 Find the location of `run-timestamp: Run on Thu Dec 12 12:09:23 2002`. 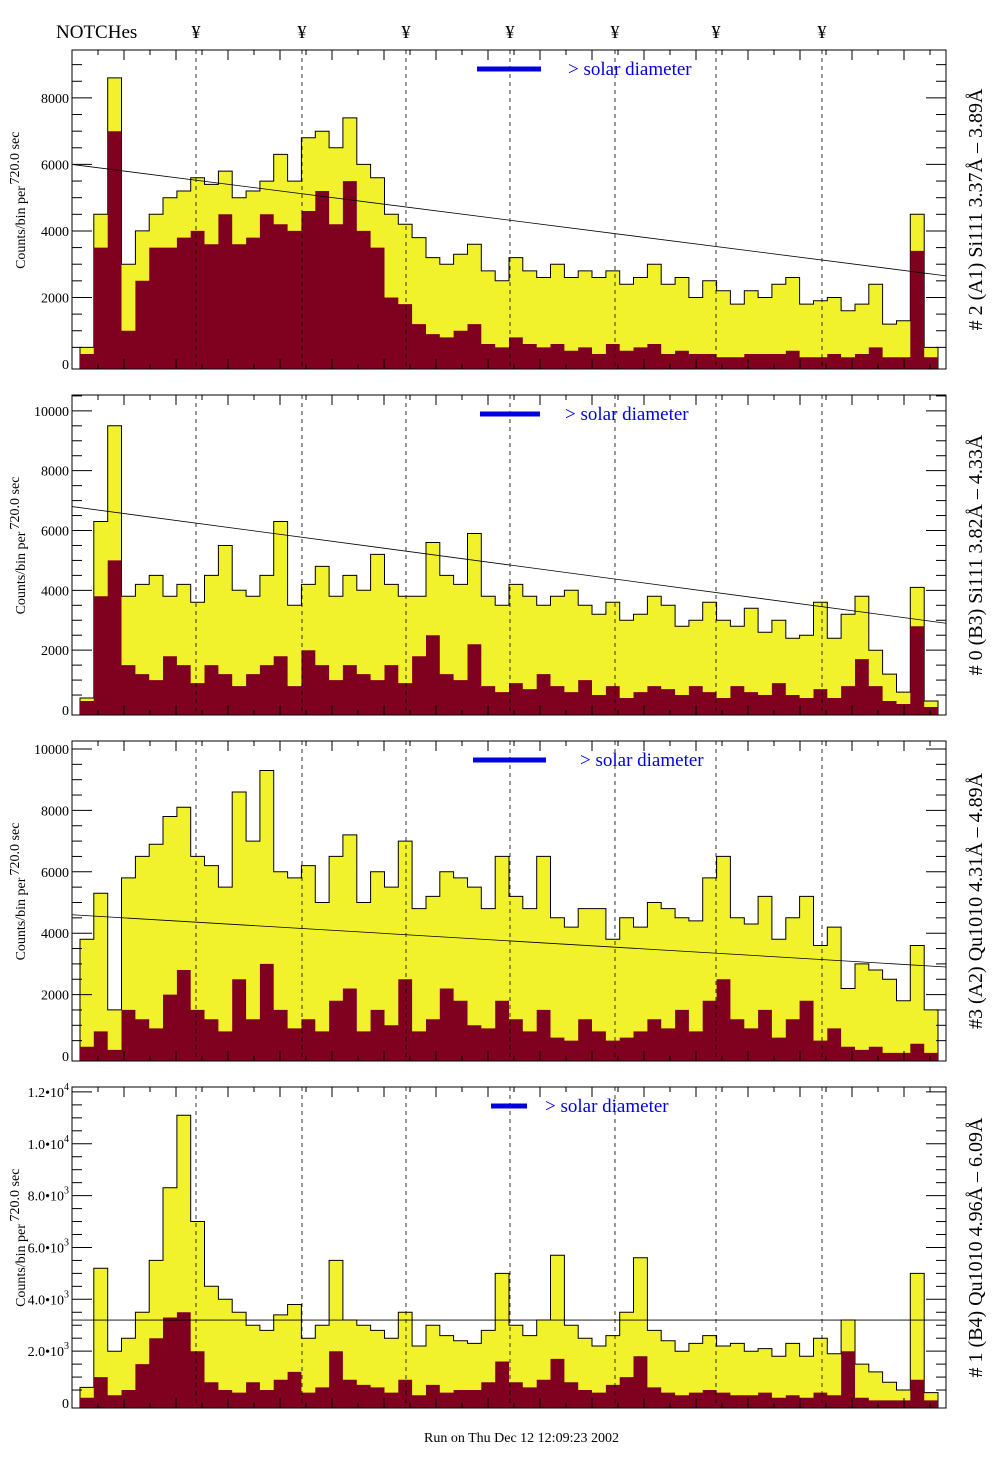

run-timestamp: Run on Thu Dec 12 12:09:23 2002 is located at coordinates (521, 1438).